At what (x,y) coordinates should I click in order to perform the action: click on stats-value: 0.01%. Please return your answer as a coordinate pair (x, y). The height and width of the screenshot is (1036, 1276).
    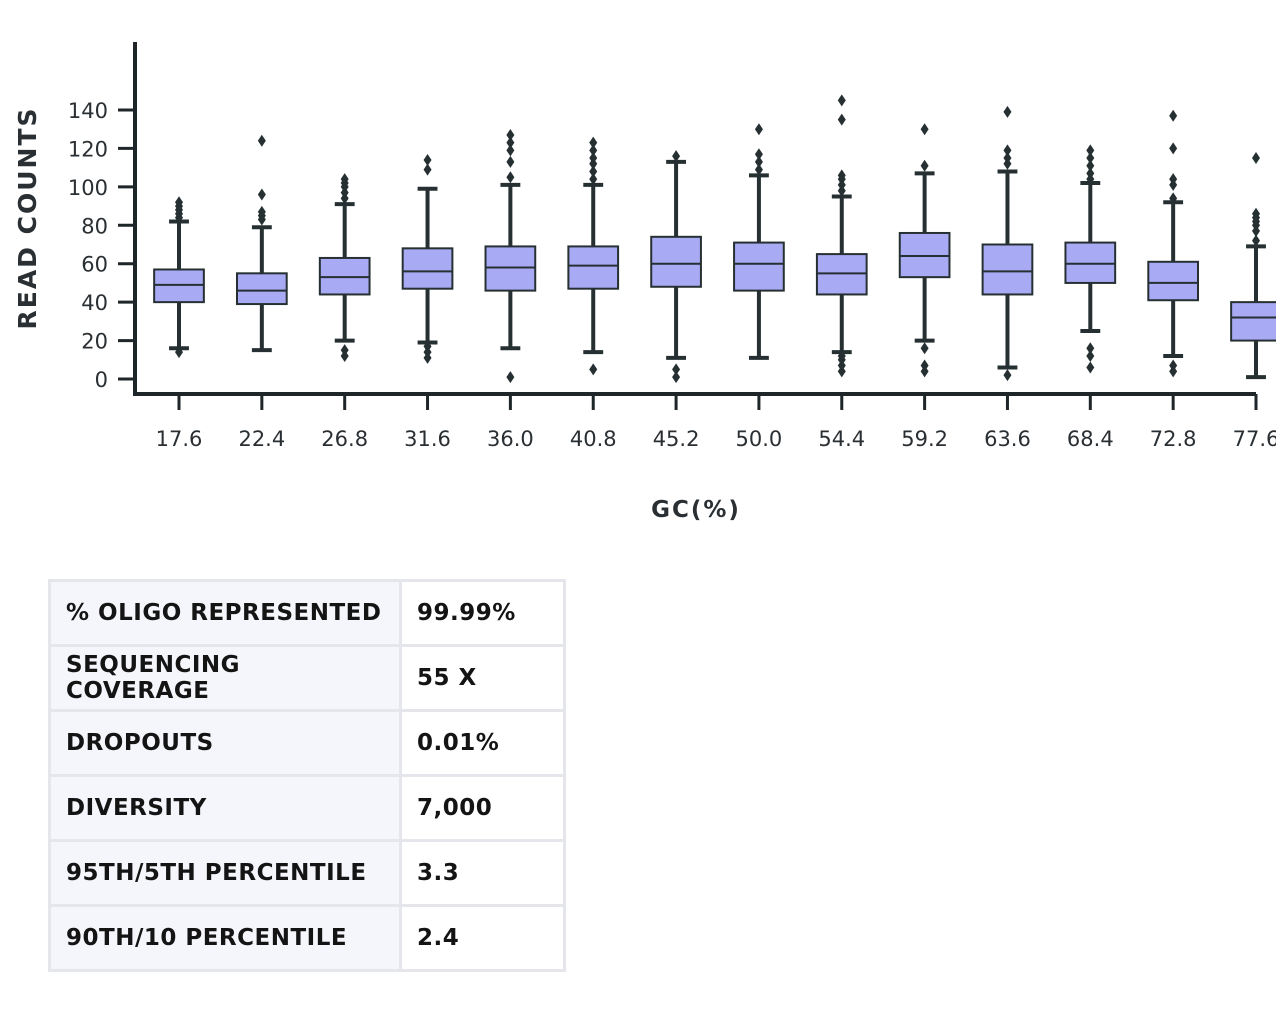
    Looking at the image, I should click on (482, 743).